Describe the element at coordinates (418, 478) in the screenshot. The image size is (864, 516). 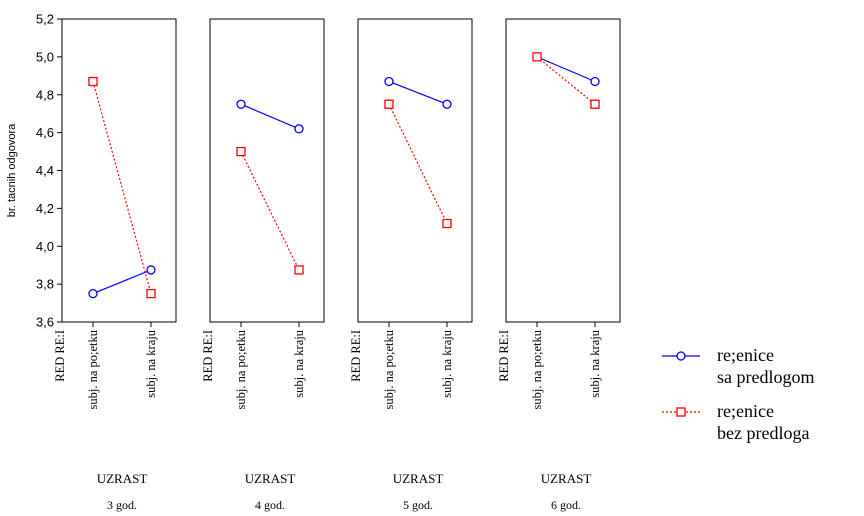
I see `panel-factor-label-2: UZRAST` at that location.